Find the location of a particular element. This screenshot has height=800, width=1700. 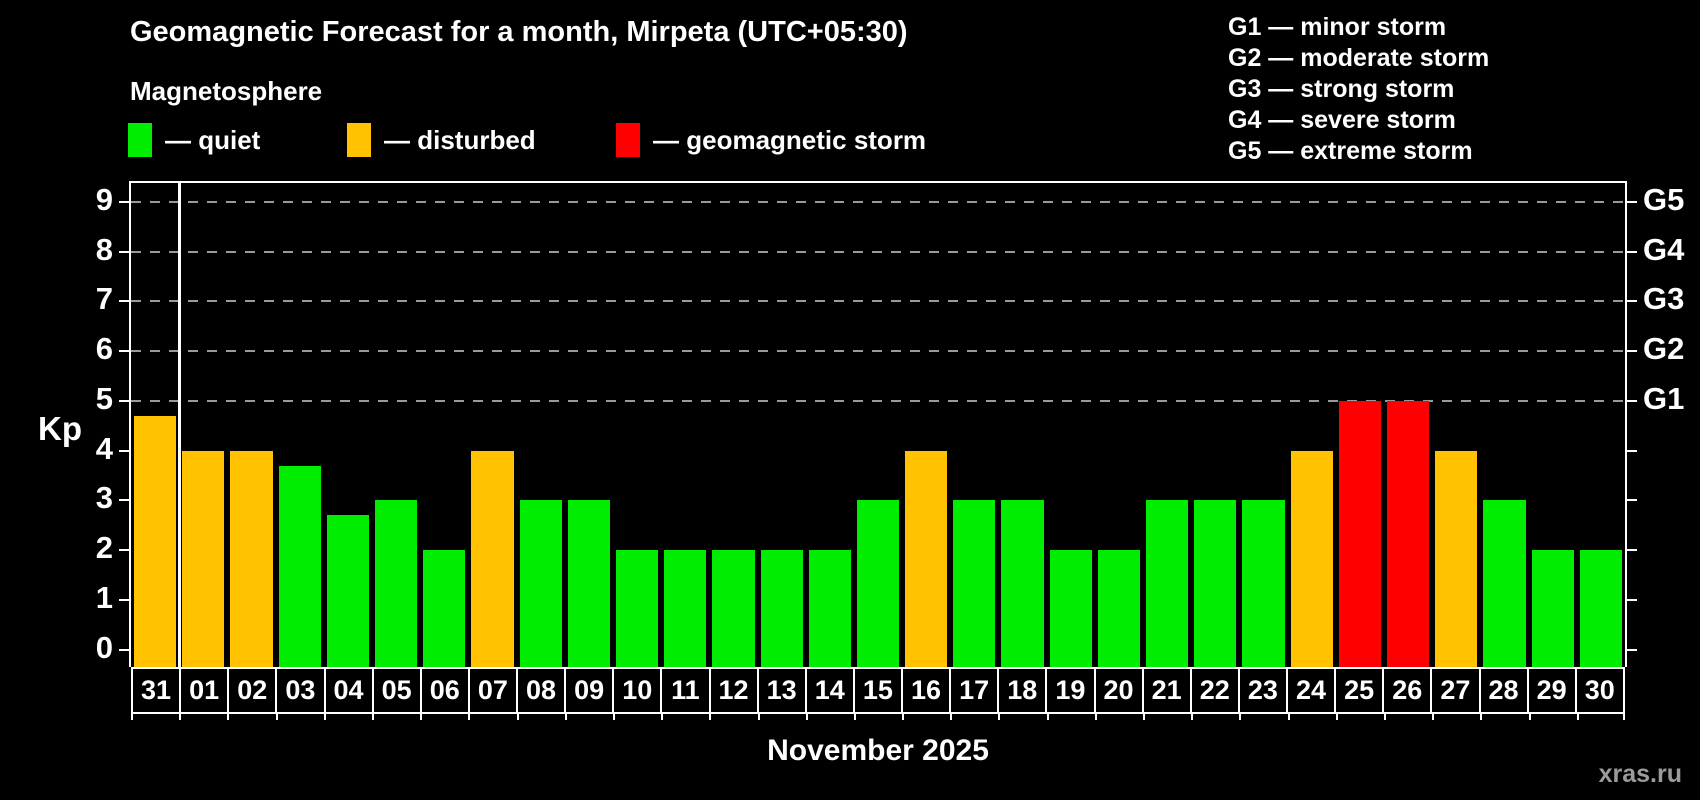

g-level-label: G5 is located at coordinates (1664, 199).